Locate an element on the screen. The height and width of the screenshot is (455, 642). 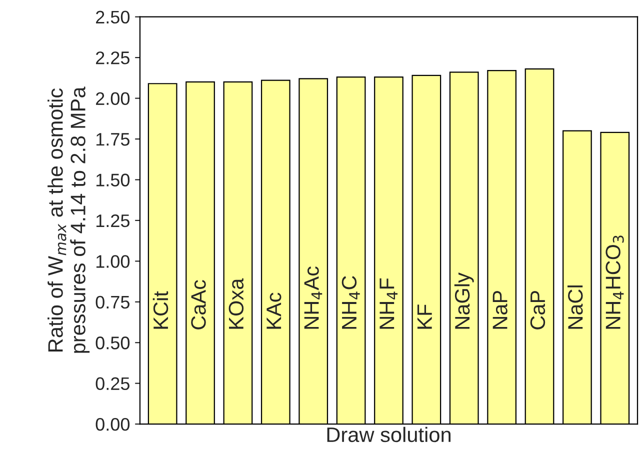
x-tick-label: KOxa is located at coordinates (236, 303).